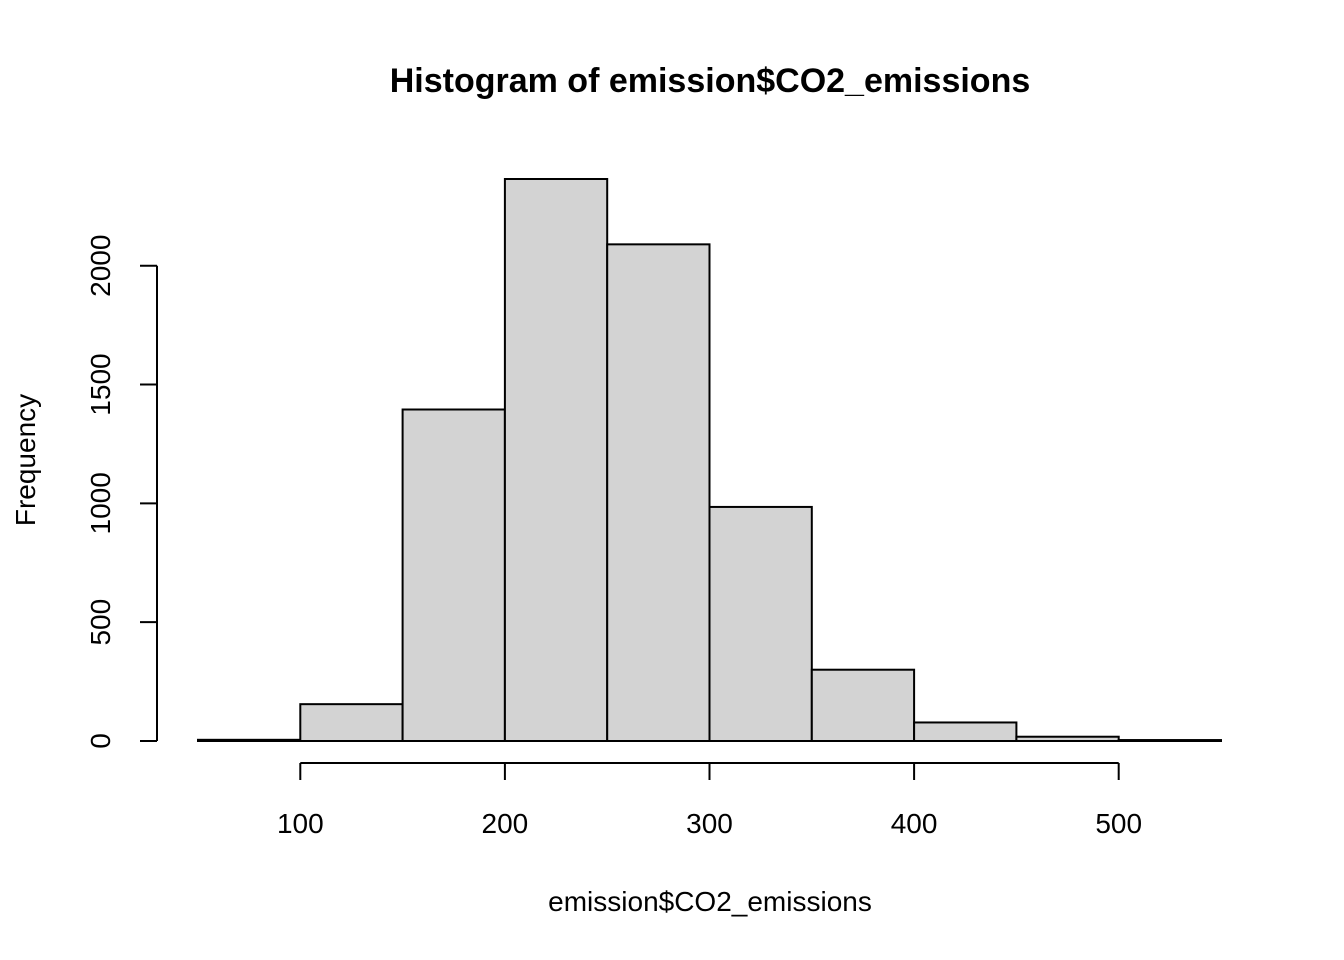 The image size is (1344, 960). I want to click on y-tick-label: 2000, so click(100, 266).